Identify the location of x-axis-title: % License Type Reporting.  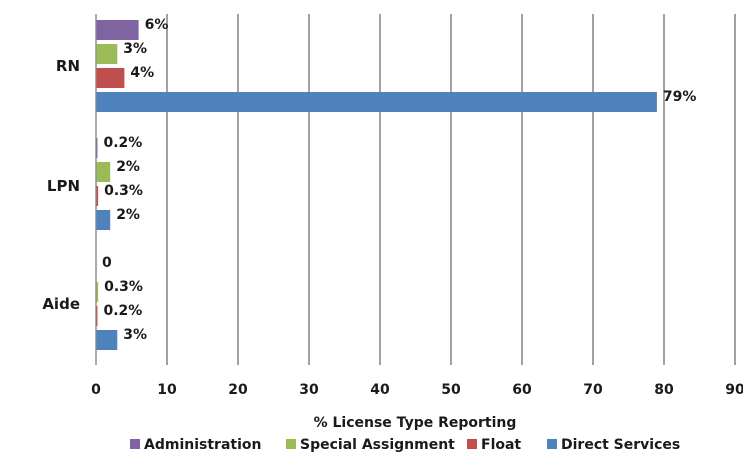
(415, 423).